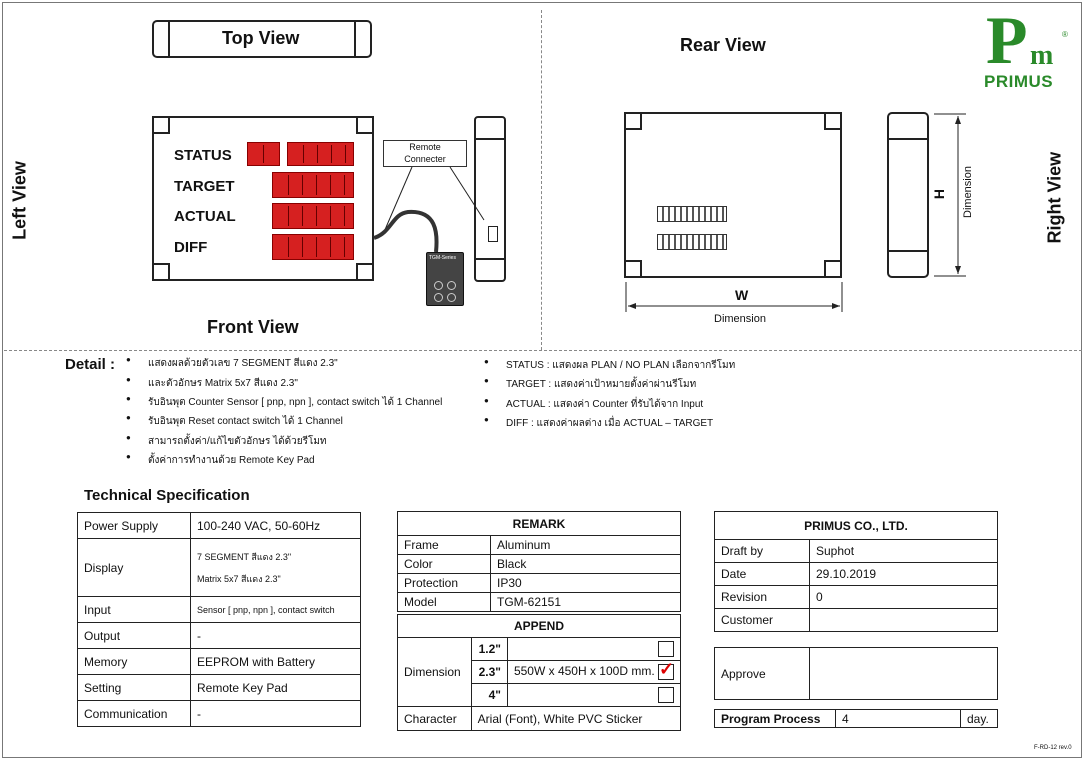  What do you see at coordinates (205, 216) in the screenshot?
I see `actual-label: ACTUAL` at bounding box center [205, 216].